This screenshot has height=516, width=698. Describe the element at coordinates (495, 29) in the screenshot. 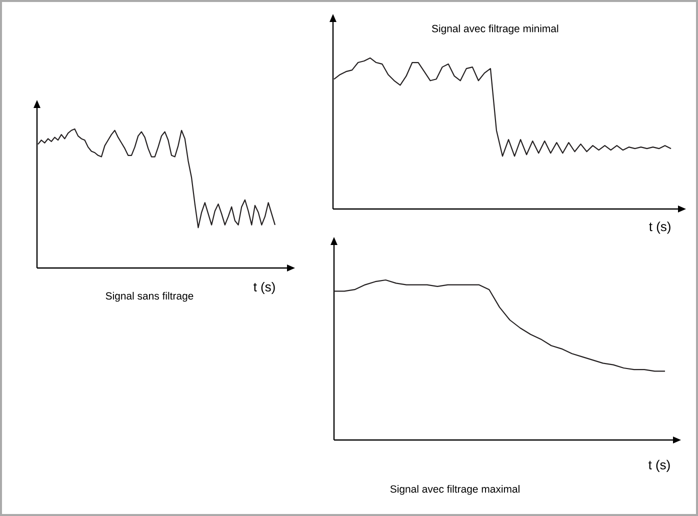

I see `chart-title: Signal avec filtrage minimal` at that location.